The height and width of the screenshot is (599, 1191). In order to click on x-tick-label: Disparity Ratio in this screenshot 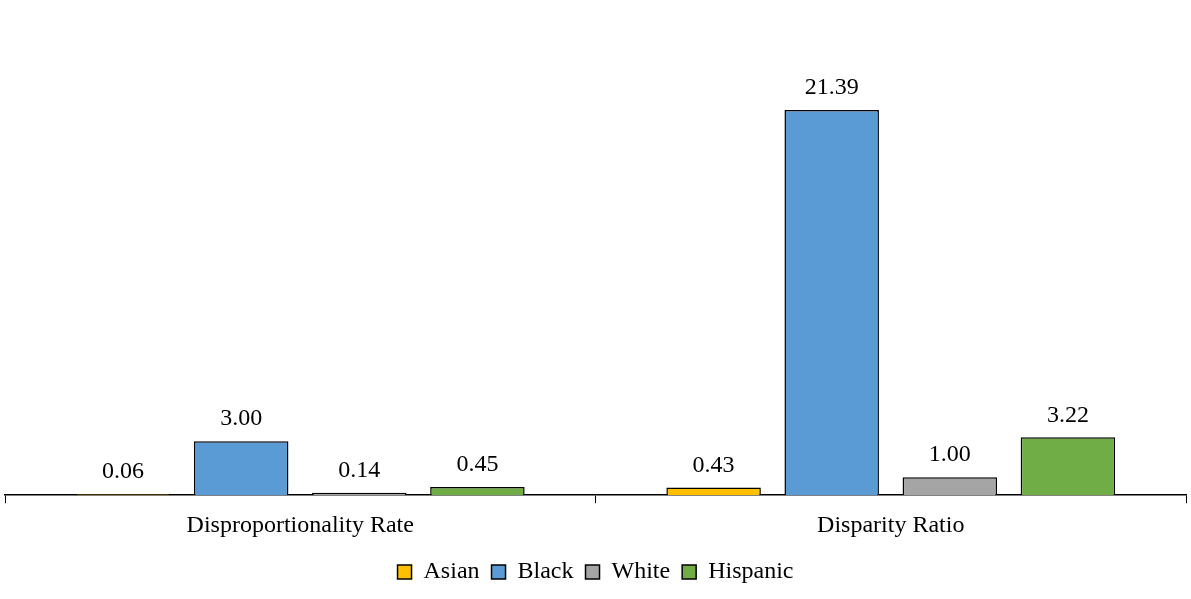, I will do `click(891, 523)`.